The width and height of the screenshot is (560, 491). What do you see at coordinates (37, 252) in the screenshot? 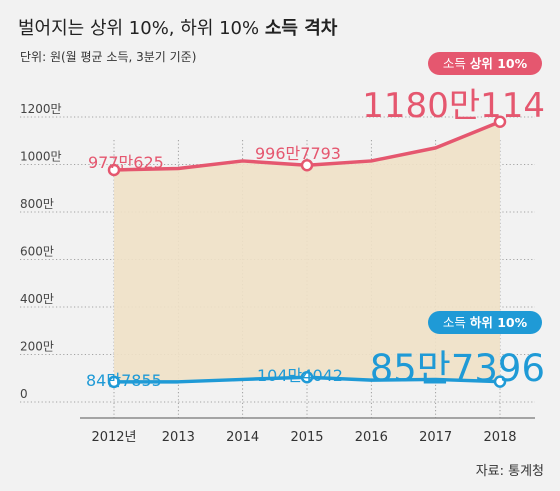
I see `y-tick-label: 600만` at bounding box center [37, 252].